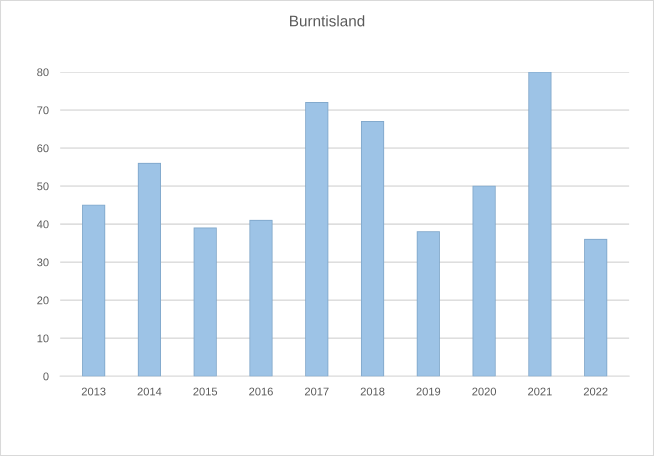  What do you see at coordinates (261, 392) in the screenshot?
I see `x-tick-label: 2016` at bounding box center [261, 392].